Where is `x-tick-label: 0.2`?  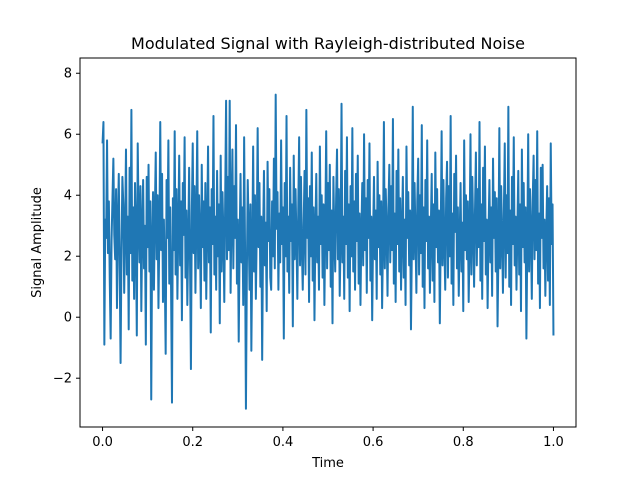 x-tick-label: 0.2 is located at coordinates (192, 442).